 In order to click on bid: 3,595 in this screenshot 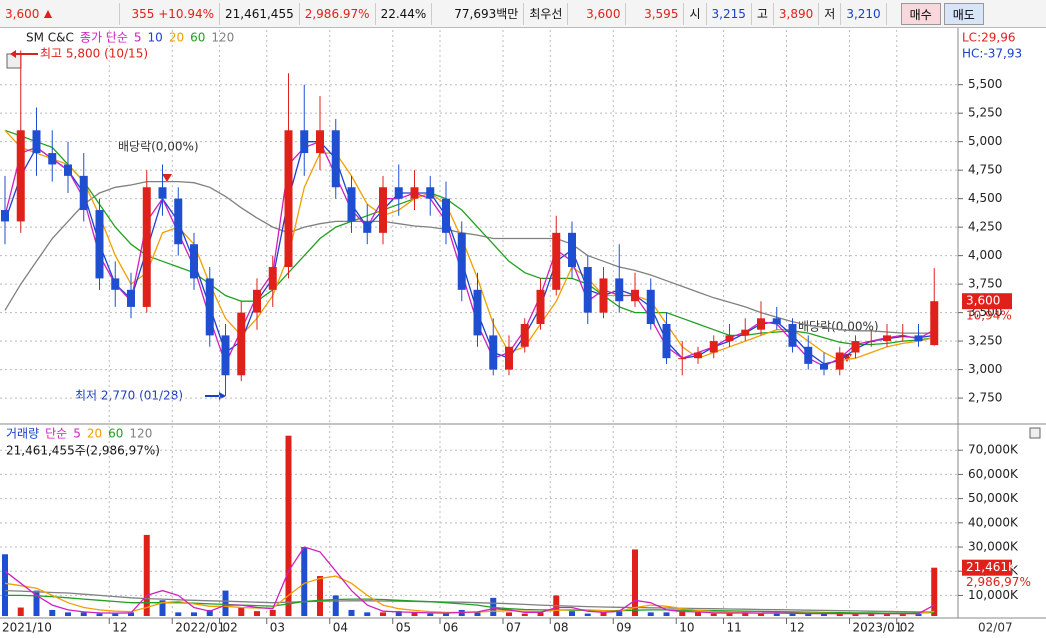, I will do `click(655, 13)`.